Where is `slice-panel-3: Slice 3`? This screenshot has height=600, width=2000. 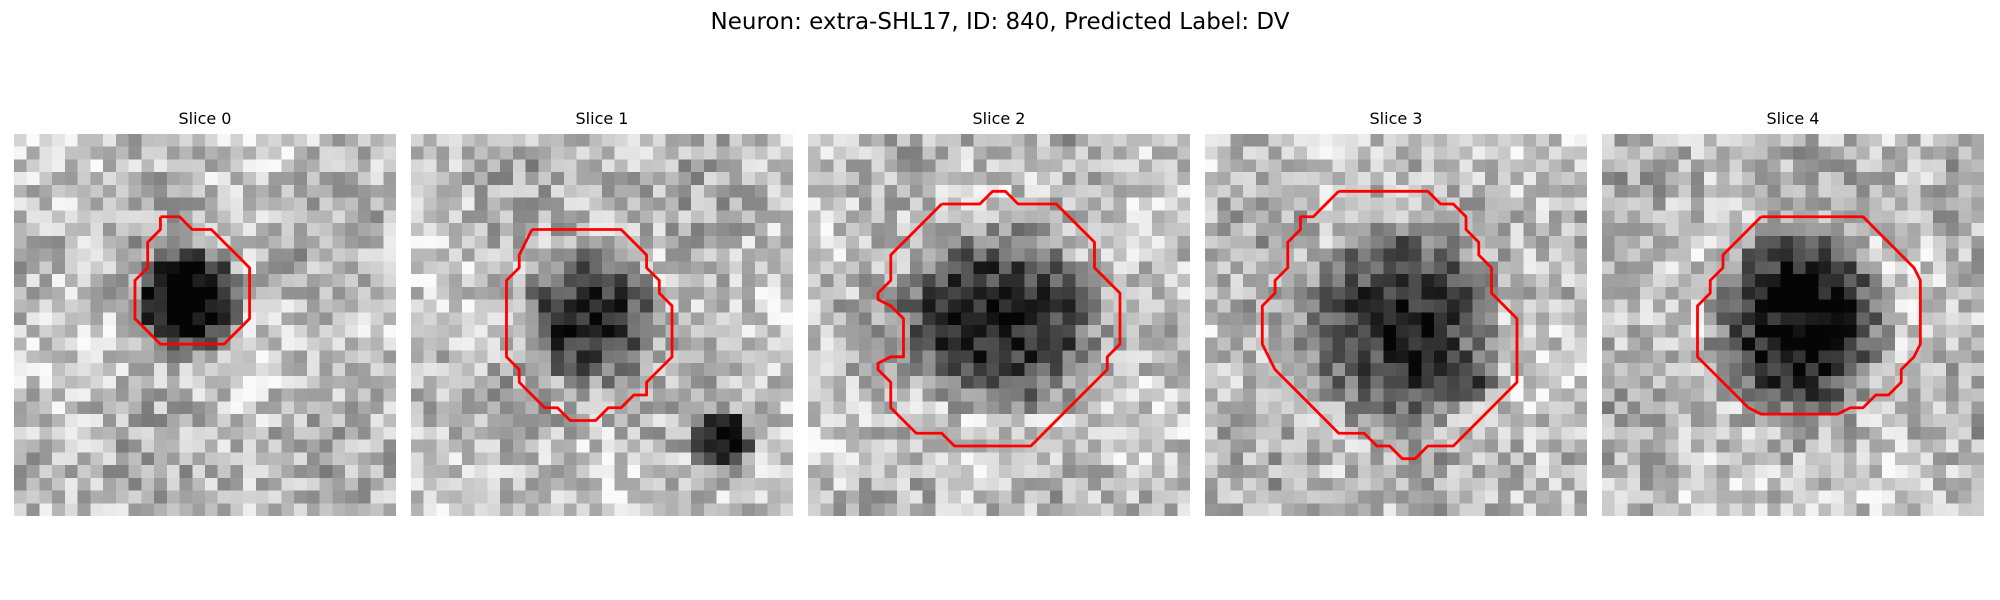 slice-panel-3: Slice 3 is located at coordinates (1396, 316).